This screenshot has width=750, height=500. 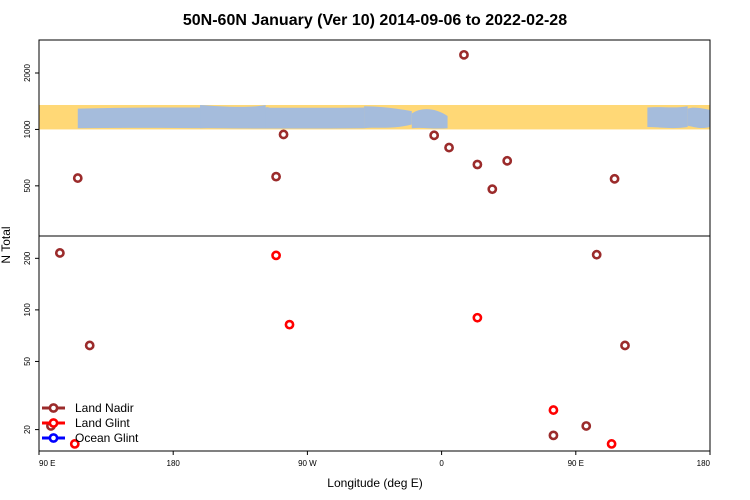 I want to click on legend-label-2: Ocean Glint, so click(x=107, y=438).